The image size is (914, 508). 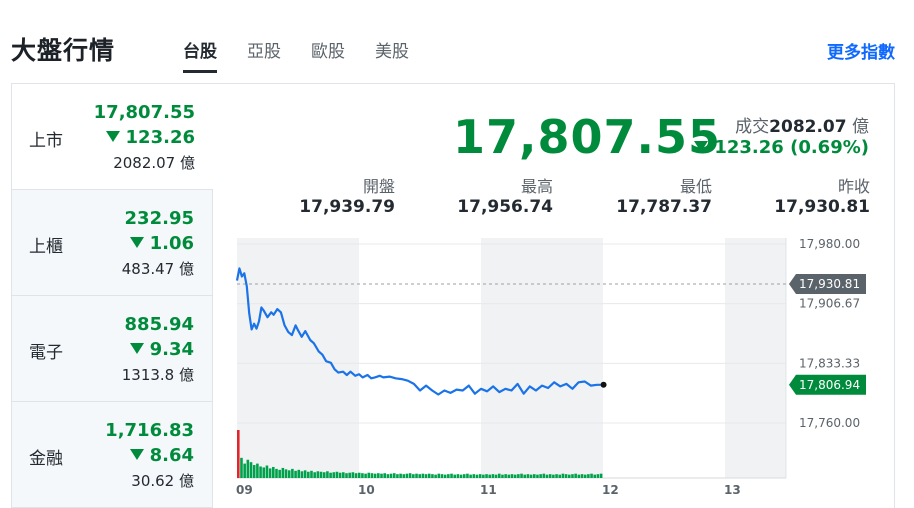 I want to click on sidebar-item-listed: 上市 17,807.55 123.26 2082.07 億, so click(x=112, y=137).